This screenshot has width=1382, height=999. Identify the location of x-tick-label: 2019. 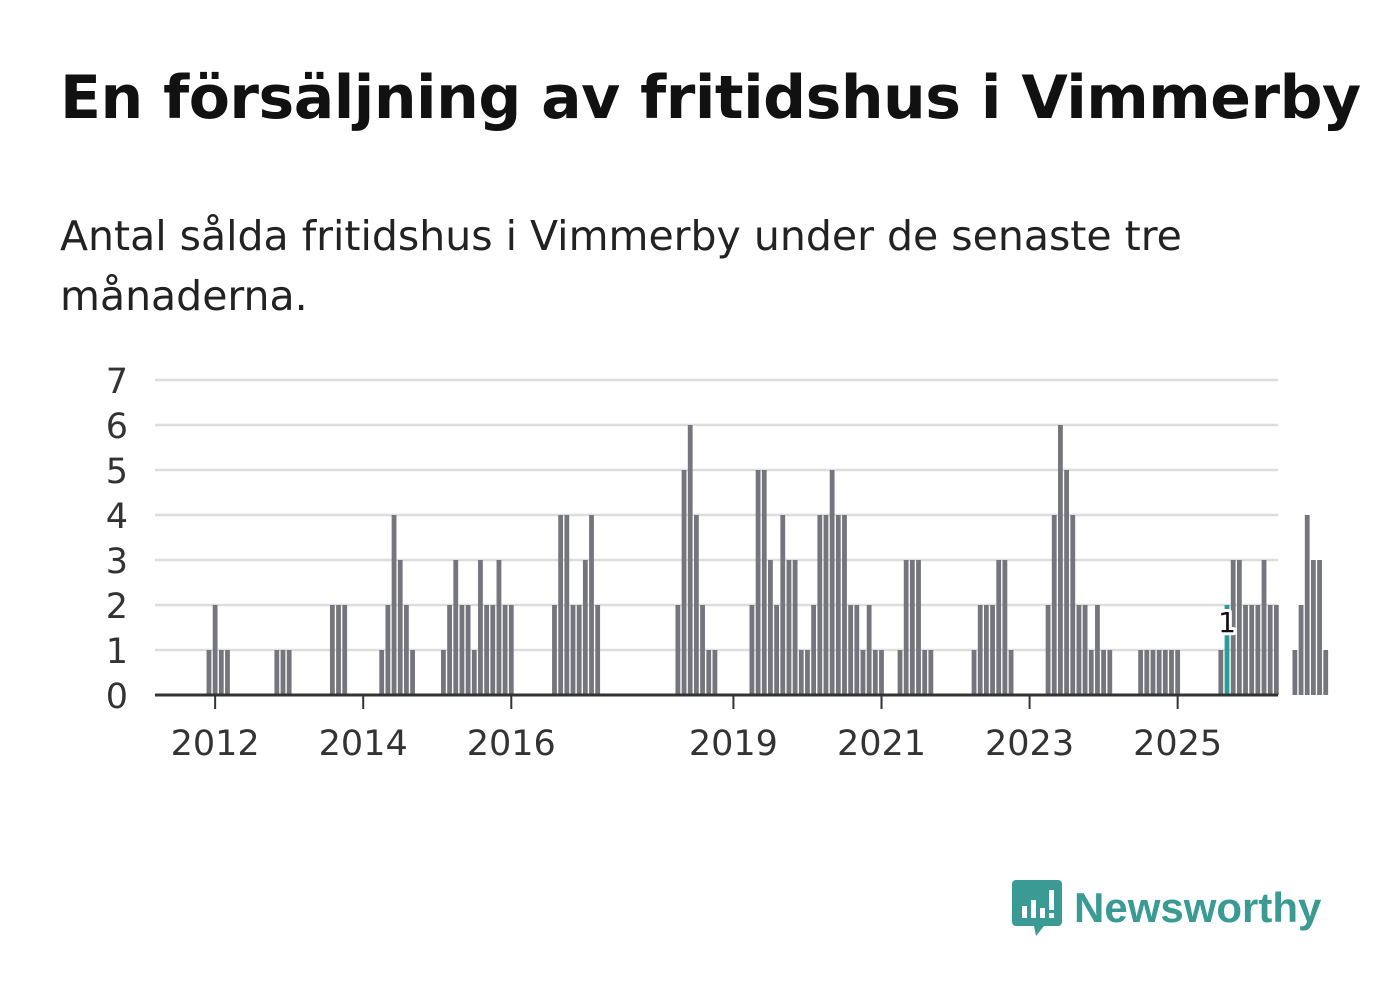
(733, 744).